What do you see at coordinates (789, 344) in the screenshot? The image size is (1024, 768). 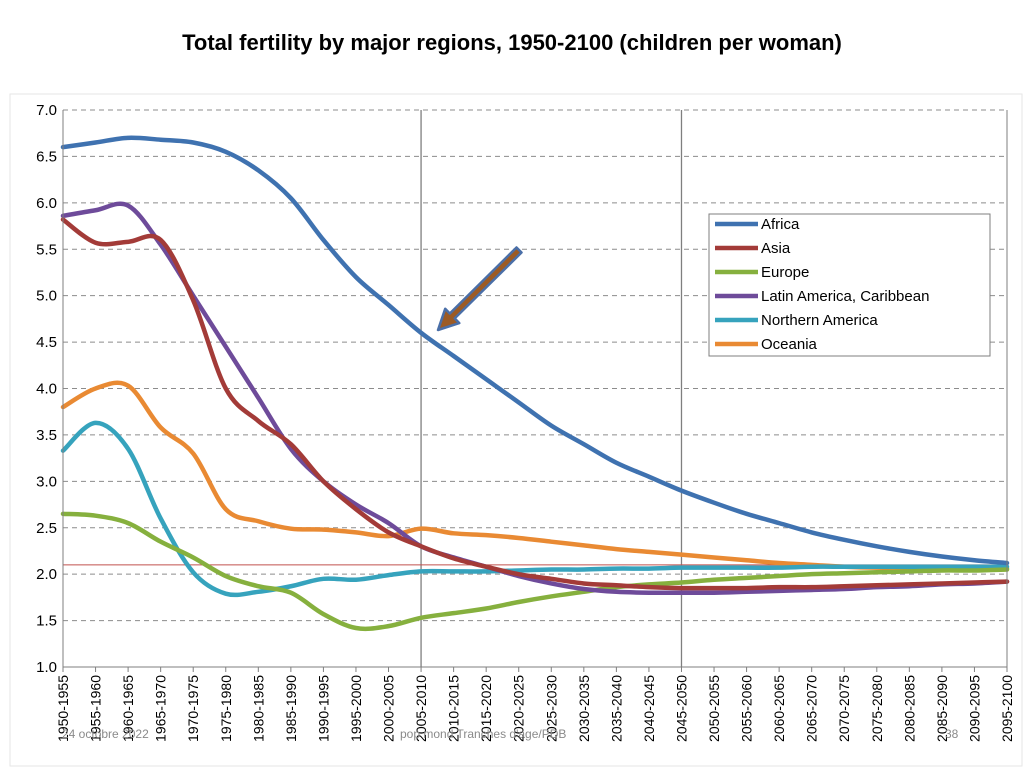 I see `legend-label: Oceania` at bounding box center [789, 344].